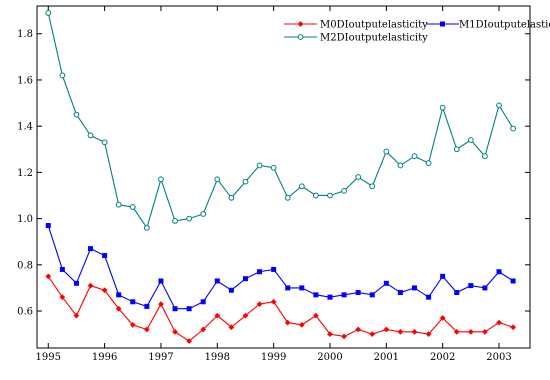 Image resolution: width=550 pixels, height=380 pixels. What do you see at coordinates (25, 80) in the screenshot?
I see `y-tick-label: 1.6` at bounding box center [25, 80].